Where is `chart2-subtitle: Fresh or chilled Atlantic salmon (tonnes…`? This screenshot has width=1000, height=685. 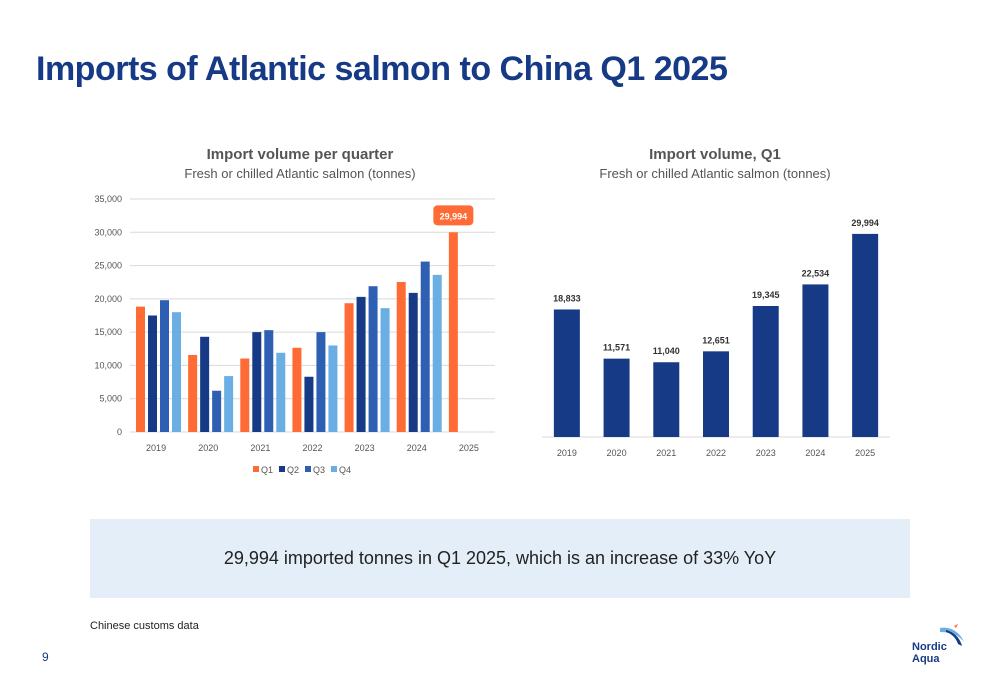 chart2-subtitle: Fresh or chilled Atlantic salmon (tonnes… is located at coordinates (715, 173).